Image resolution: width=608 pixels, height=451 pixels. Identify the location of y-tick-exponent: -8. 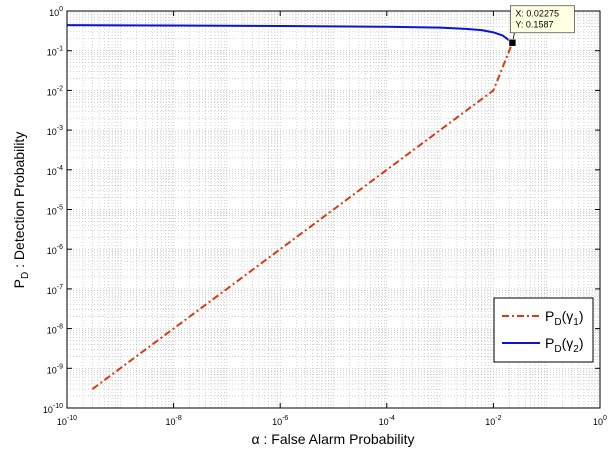
(60, 327).